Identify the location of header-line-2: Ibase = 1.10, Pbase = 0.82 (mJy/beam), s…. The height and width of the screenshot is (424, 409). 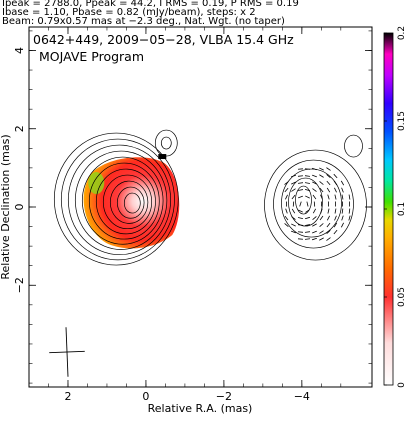
(129, 12).